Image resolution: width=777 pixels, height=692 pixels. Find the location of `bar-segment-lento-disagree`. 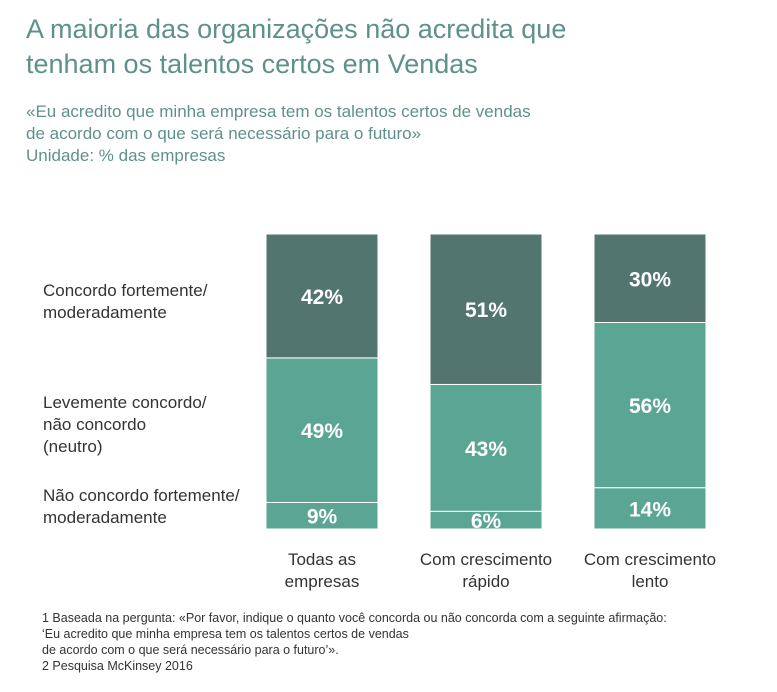

bar-segment-lento-disagree is located at coordinates (650, 508).